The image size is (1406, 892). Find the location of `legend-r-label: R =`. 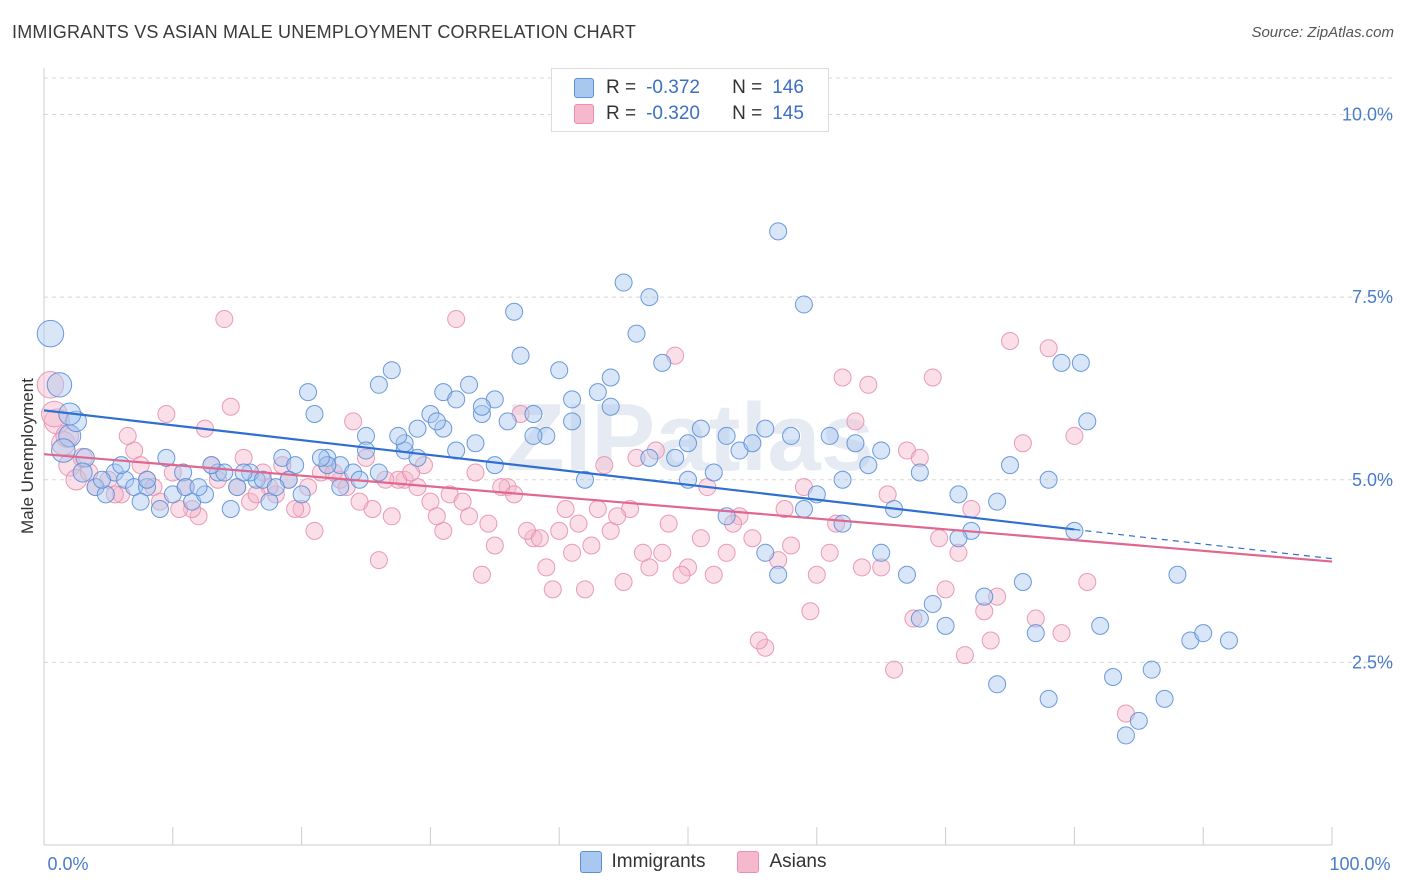

legend-r-label: R = is located at coordinates (621, 113).